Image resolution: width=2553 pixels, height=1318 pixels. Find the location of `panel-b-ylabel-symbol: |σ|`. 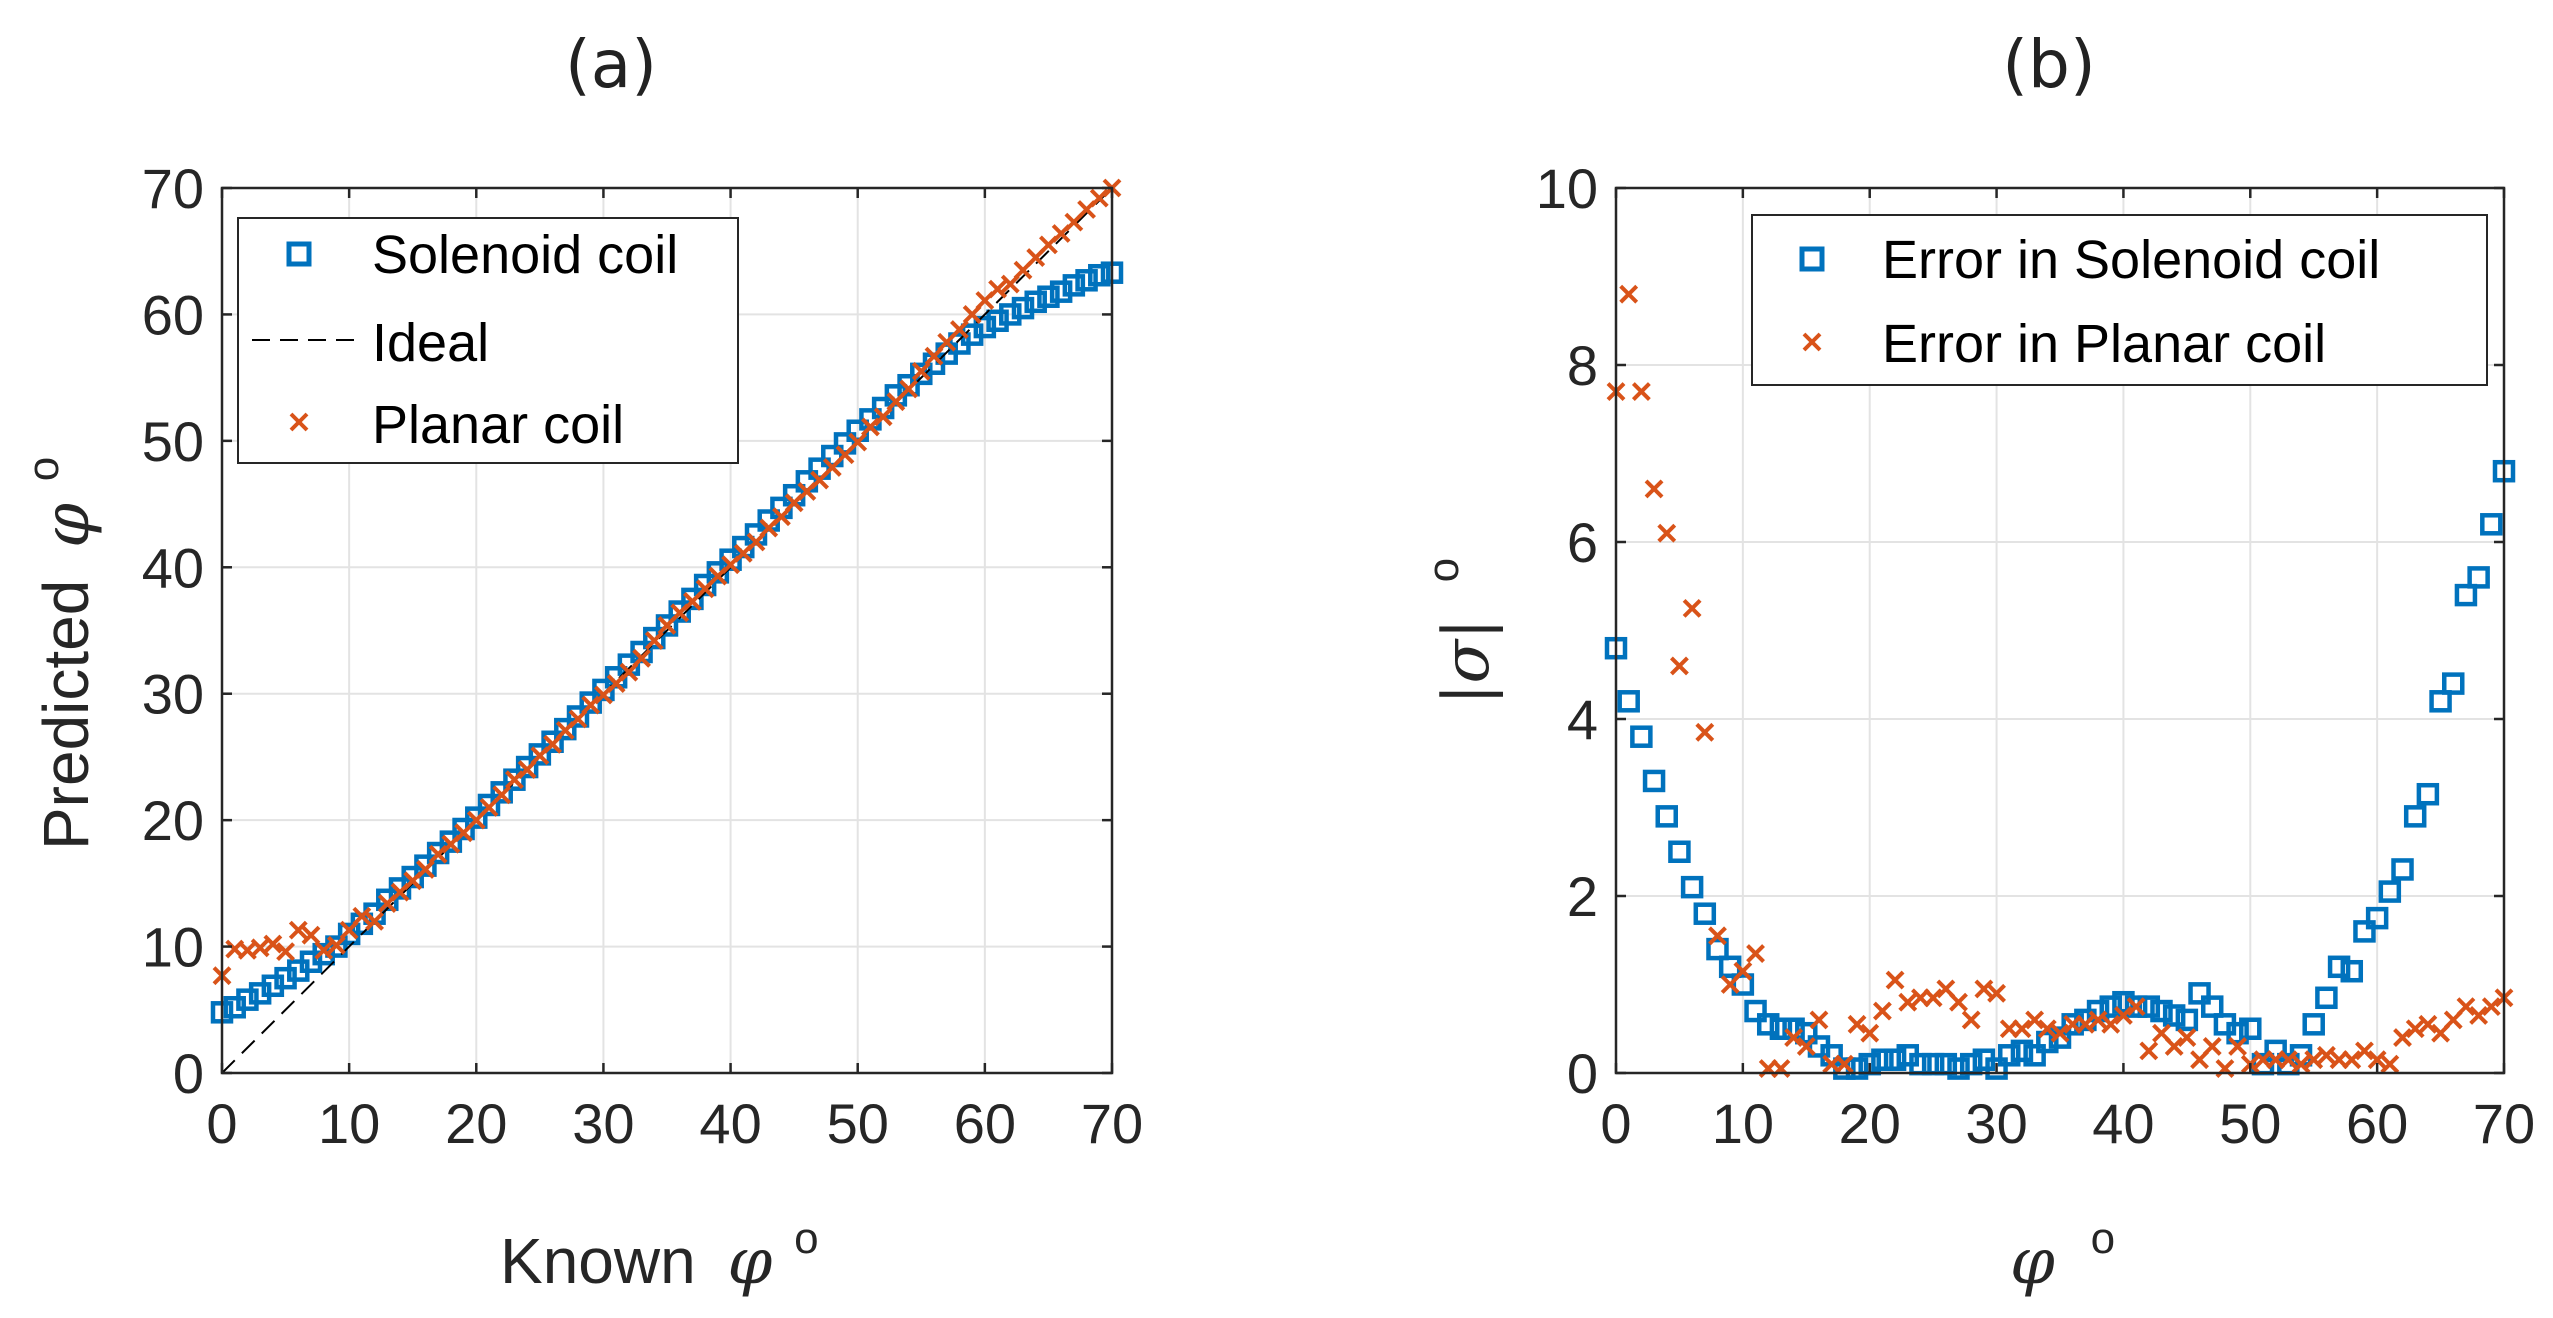

panel-b-ylabel-symbol: |σ| is located at coordinates (1467, 661).